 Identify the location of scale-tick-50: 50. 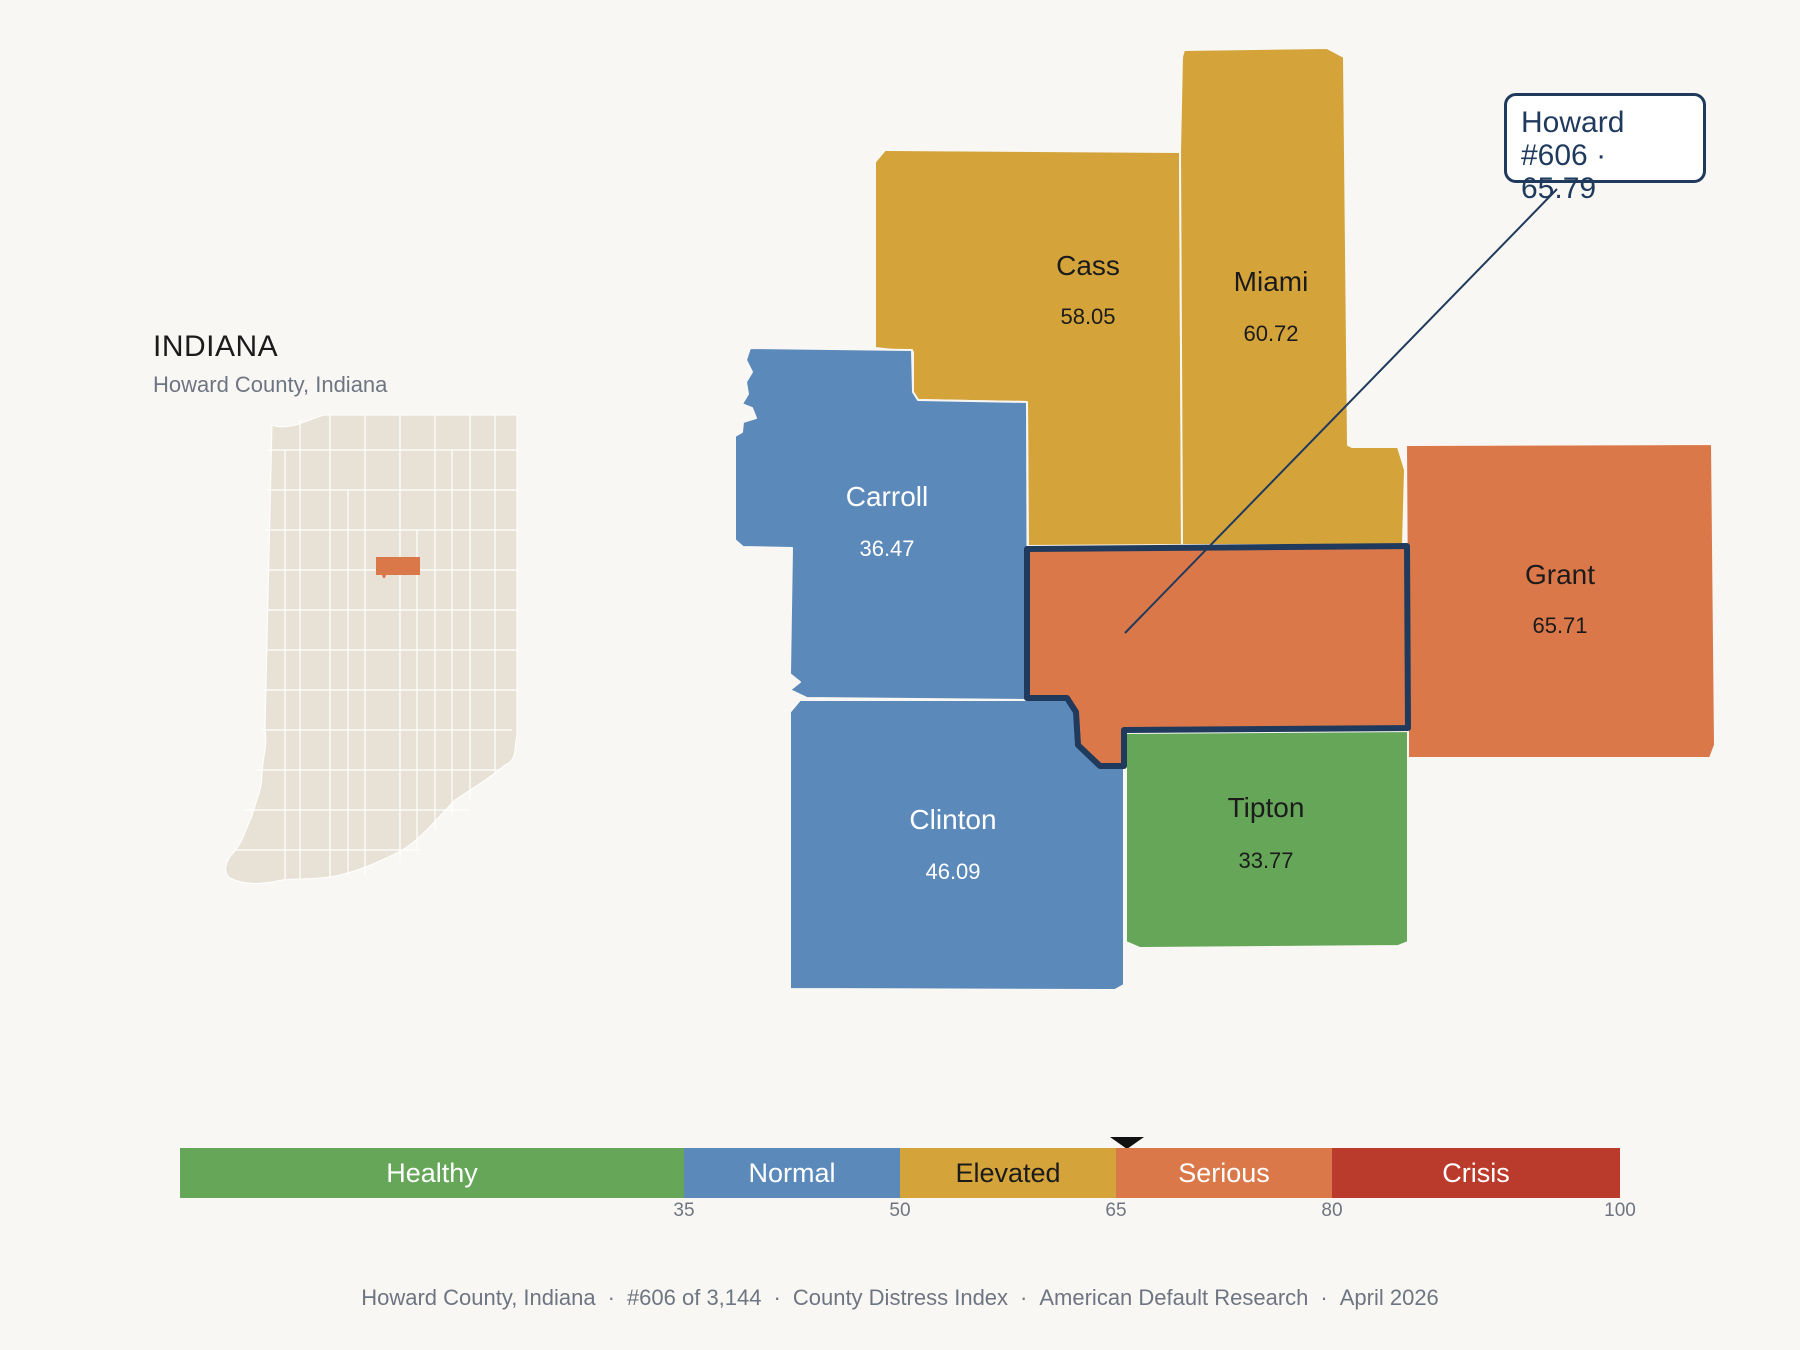
(900, 1210).